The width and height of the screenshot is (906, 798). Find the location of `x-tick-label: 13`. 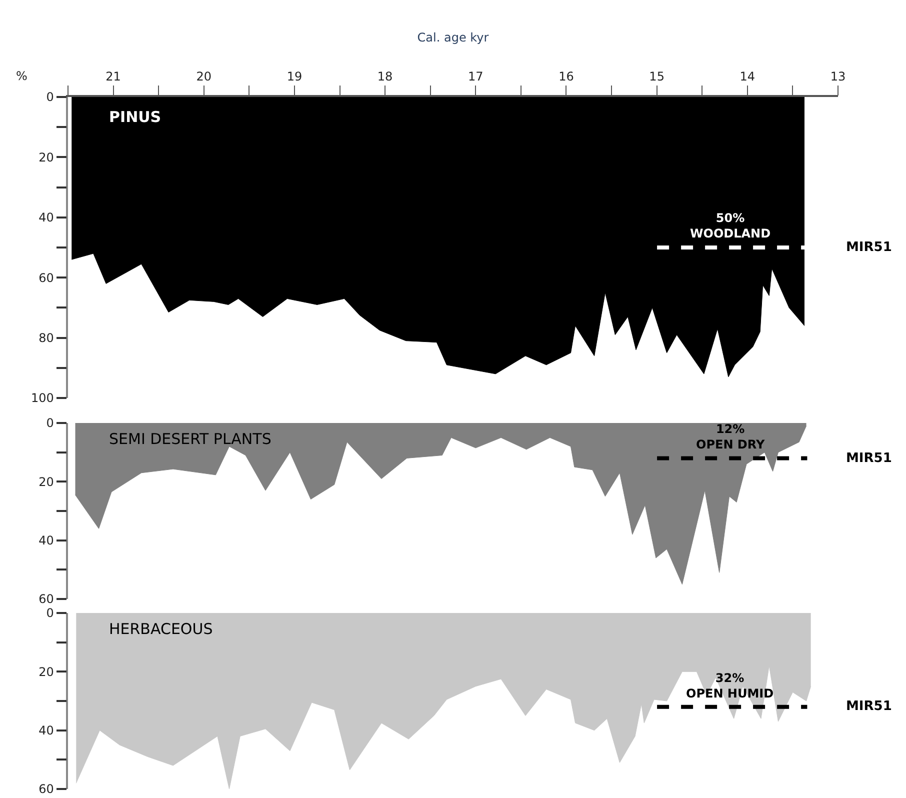

x-tick-label: 13 is located at coordinates (838, 76).